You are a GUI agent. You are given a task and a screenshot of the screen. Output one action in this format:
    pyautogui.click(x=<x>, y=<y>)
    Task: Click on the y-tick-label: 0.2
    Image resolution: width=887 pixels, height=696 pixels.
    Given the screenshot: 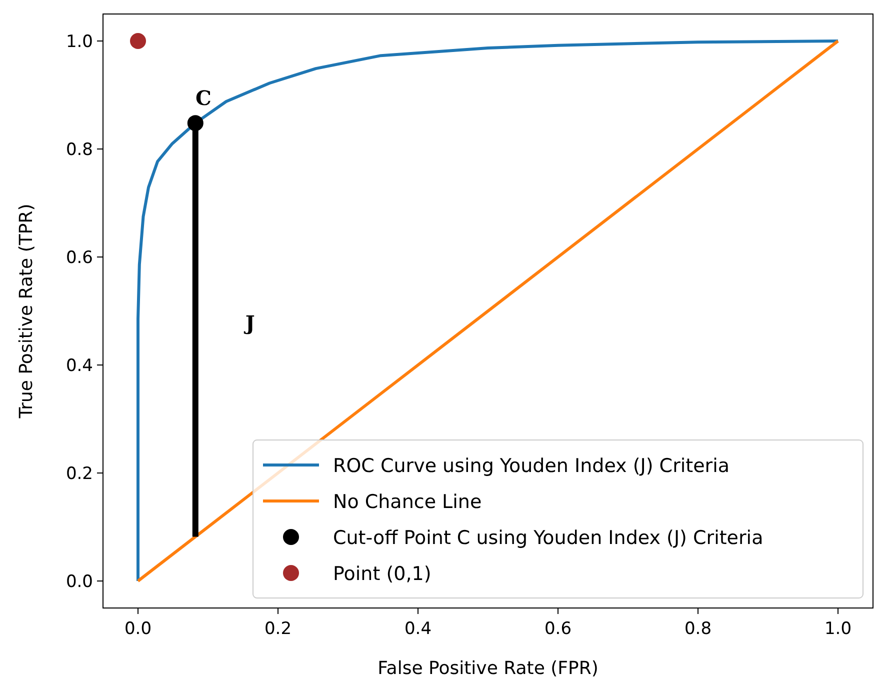 What is the action you would take?
    pyautogui.click(x=79, y=474)
    